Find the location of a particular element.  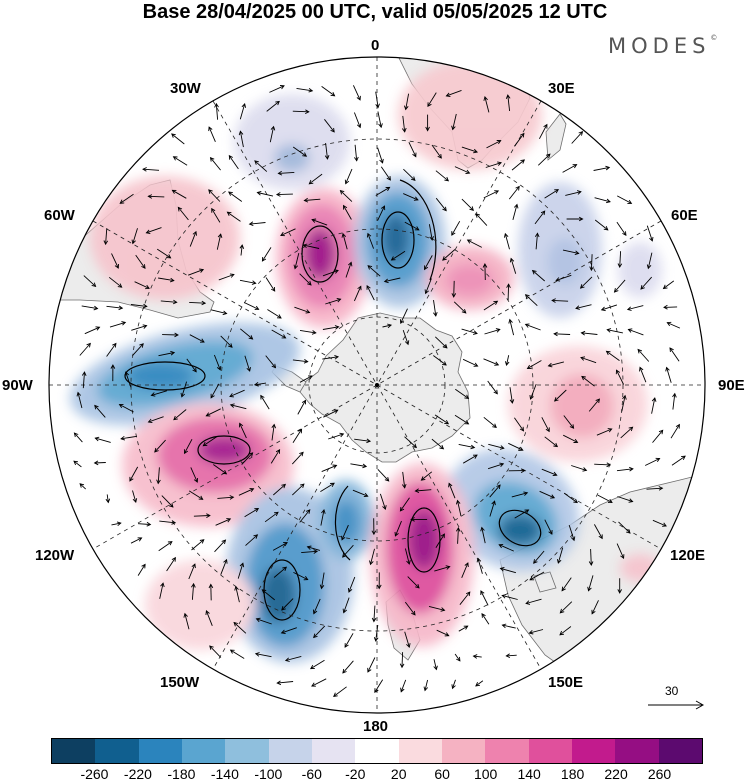

colorbar-tick-label: -60 is located at coordinates (311, 774).